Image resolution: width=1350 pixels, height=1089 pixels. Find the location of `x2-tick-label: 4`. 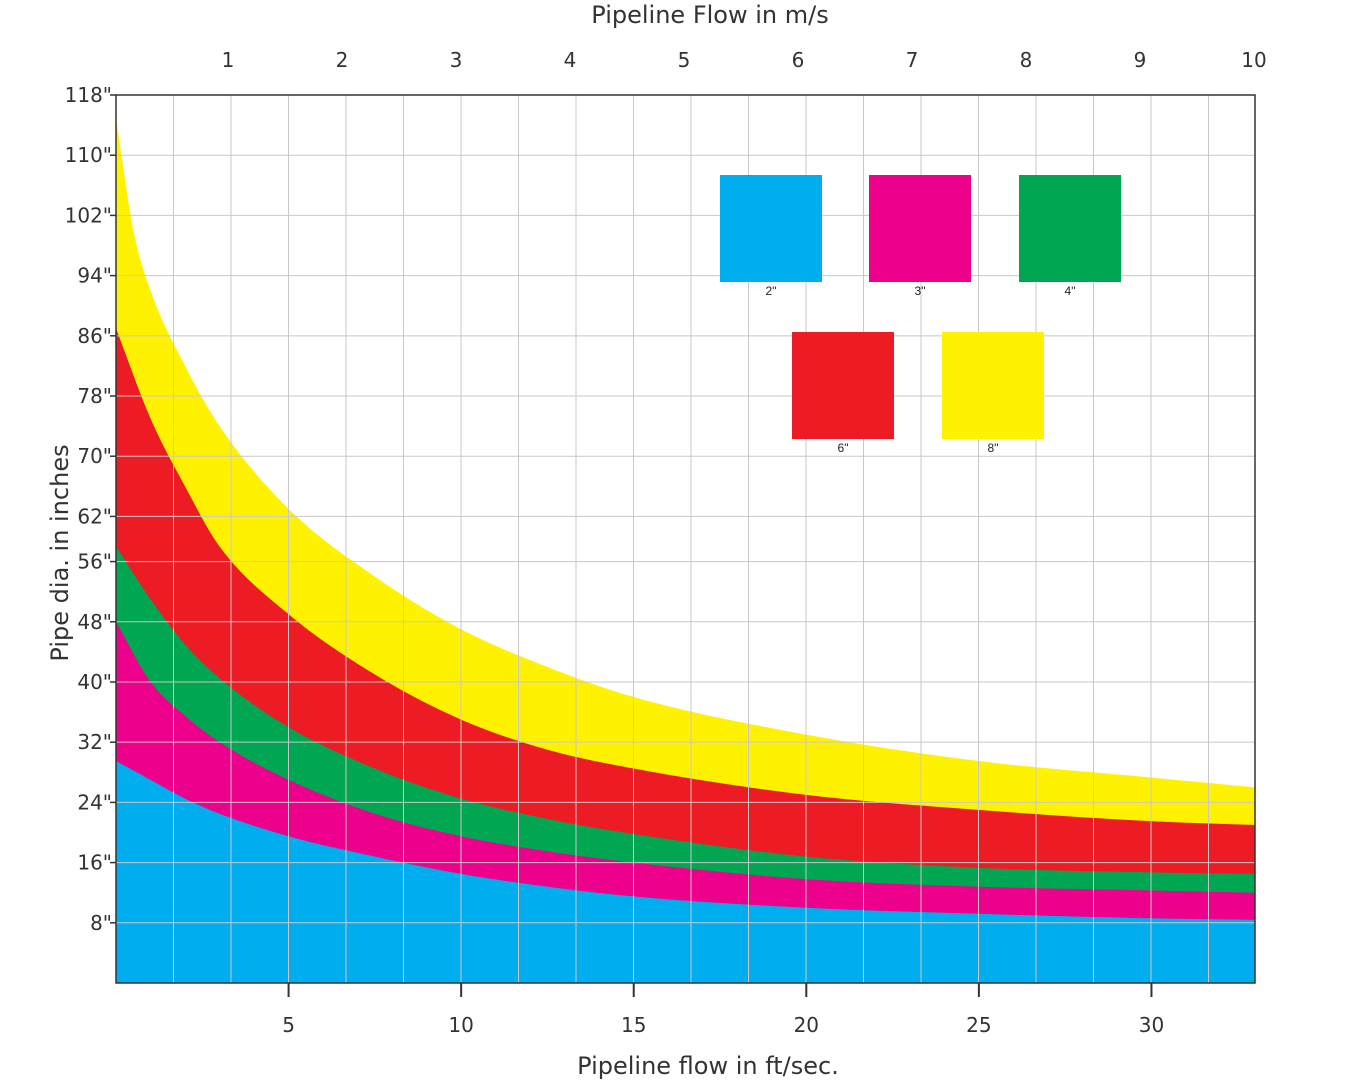

x2-tick-label: 4 is located at coordinates (570, 60).